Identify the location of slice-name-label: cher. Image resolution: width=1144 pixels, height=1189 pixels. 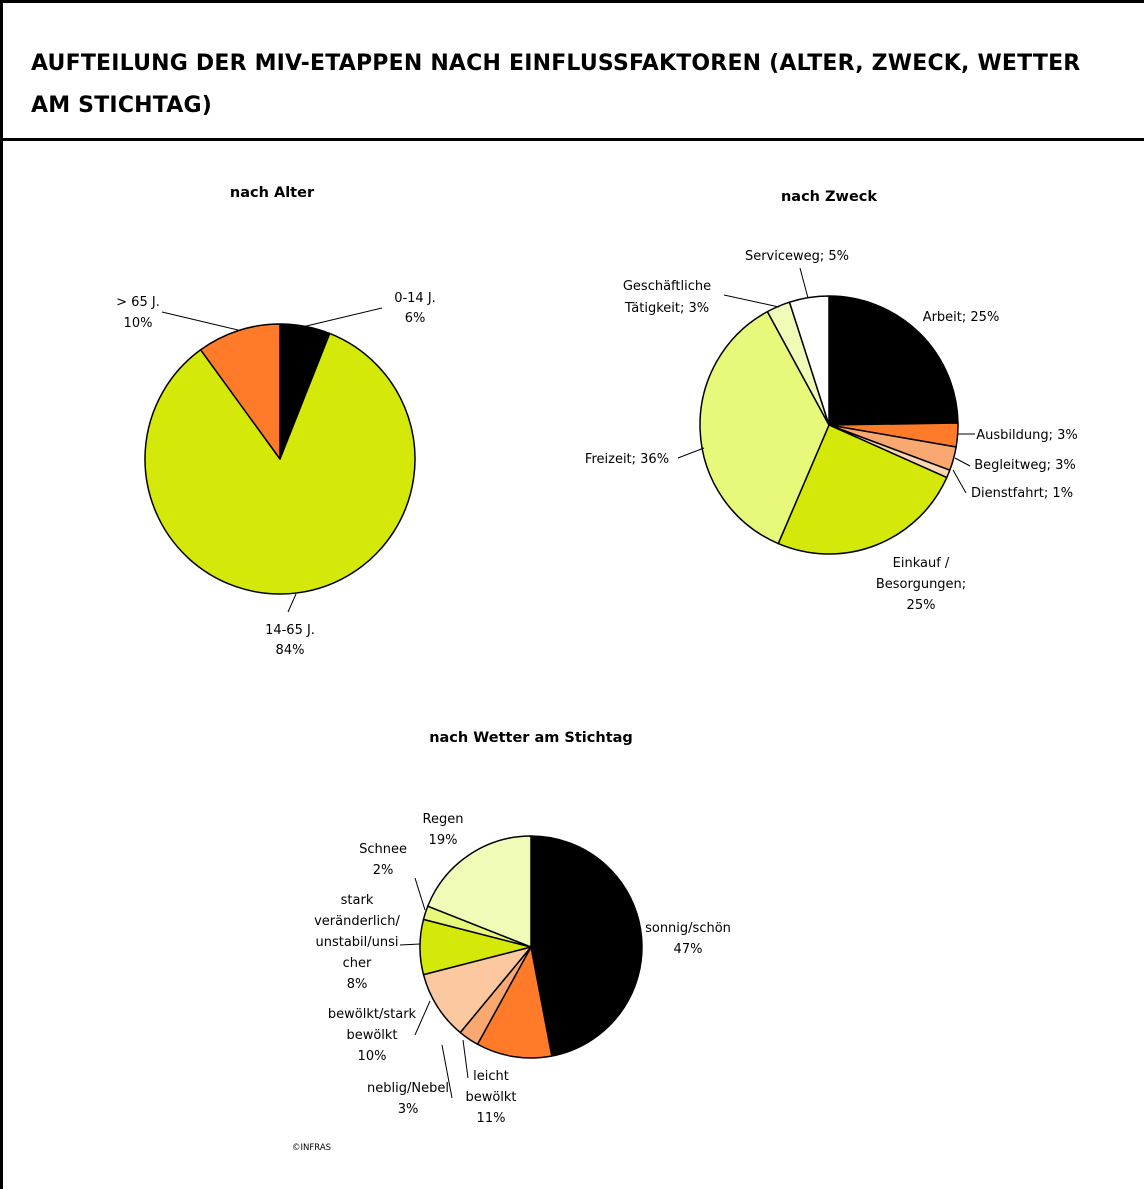
(357, 963).